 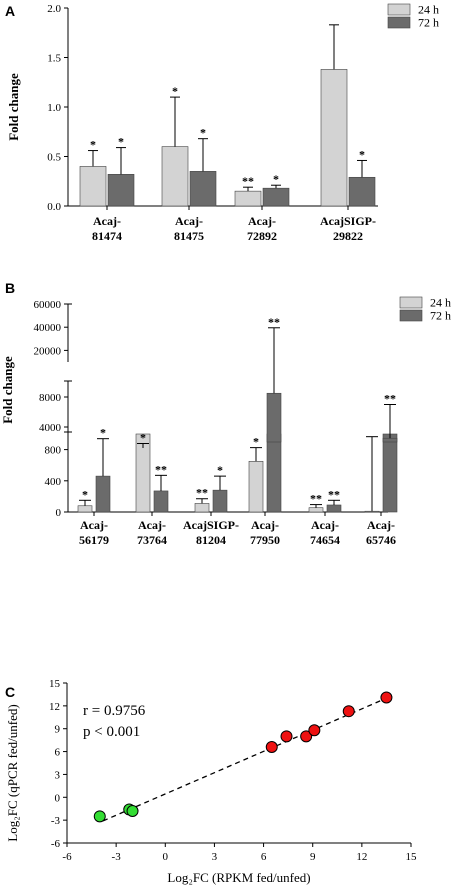 What do you see at coordinates (211, 540) in the screenshot?
I see `panel-b-category-label: 81204` at bounding box center [211, 540].